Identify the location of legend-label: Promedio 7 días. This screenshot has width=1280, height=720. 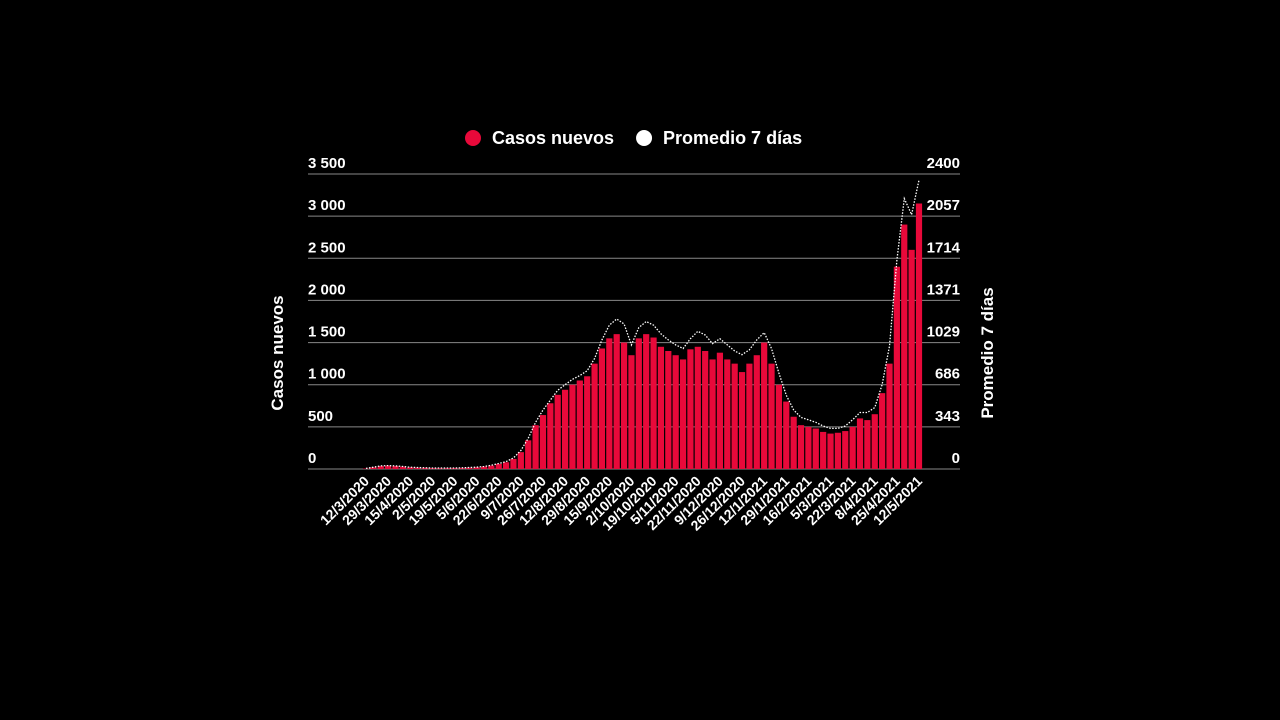
(732, 138).